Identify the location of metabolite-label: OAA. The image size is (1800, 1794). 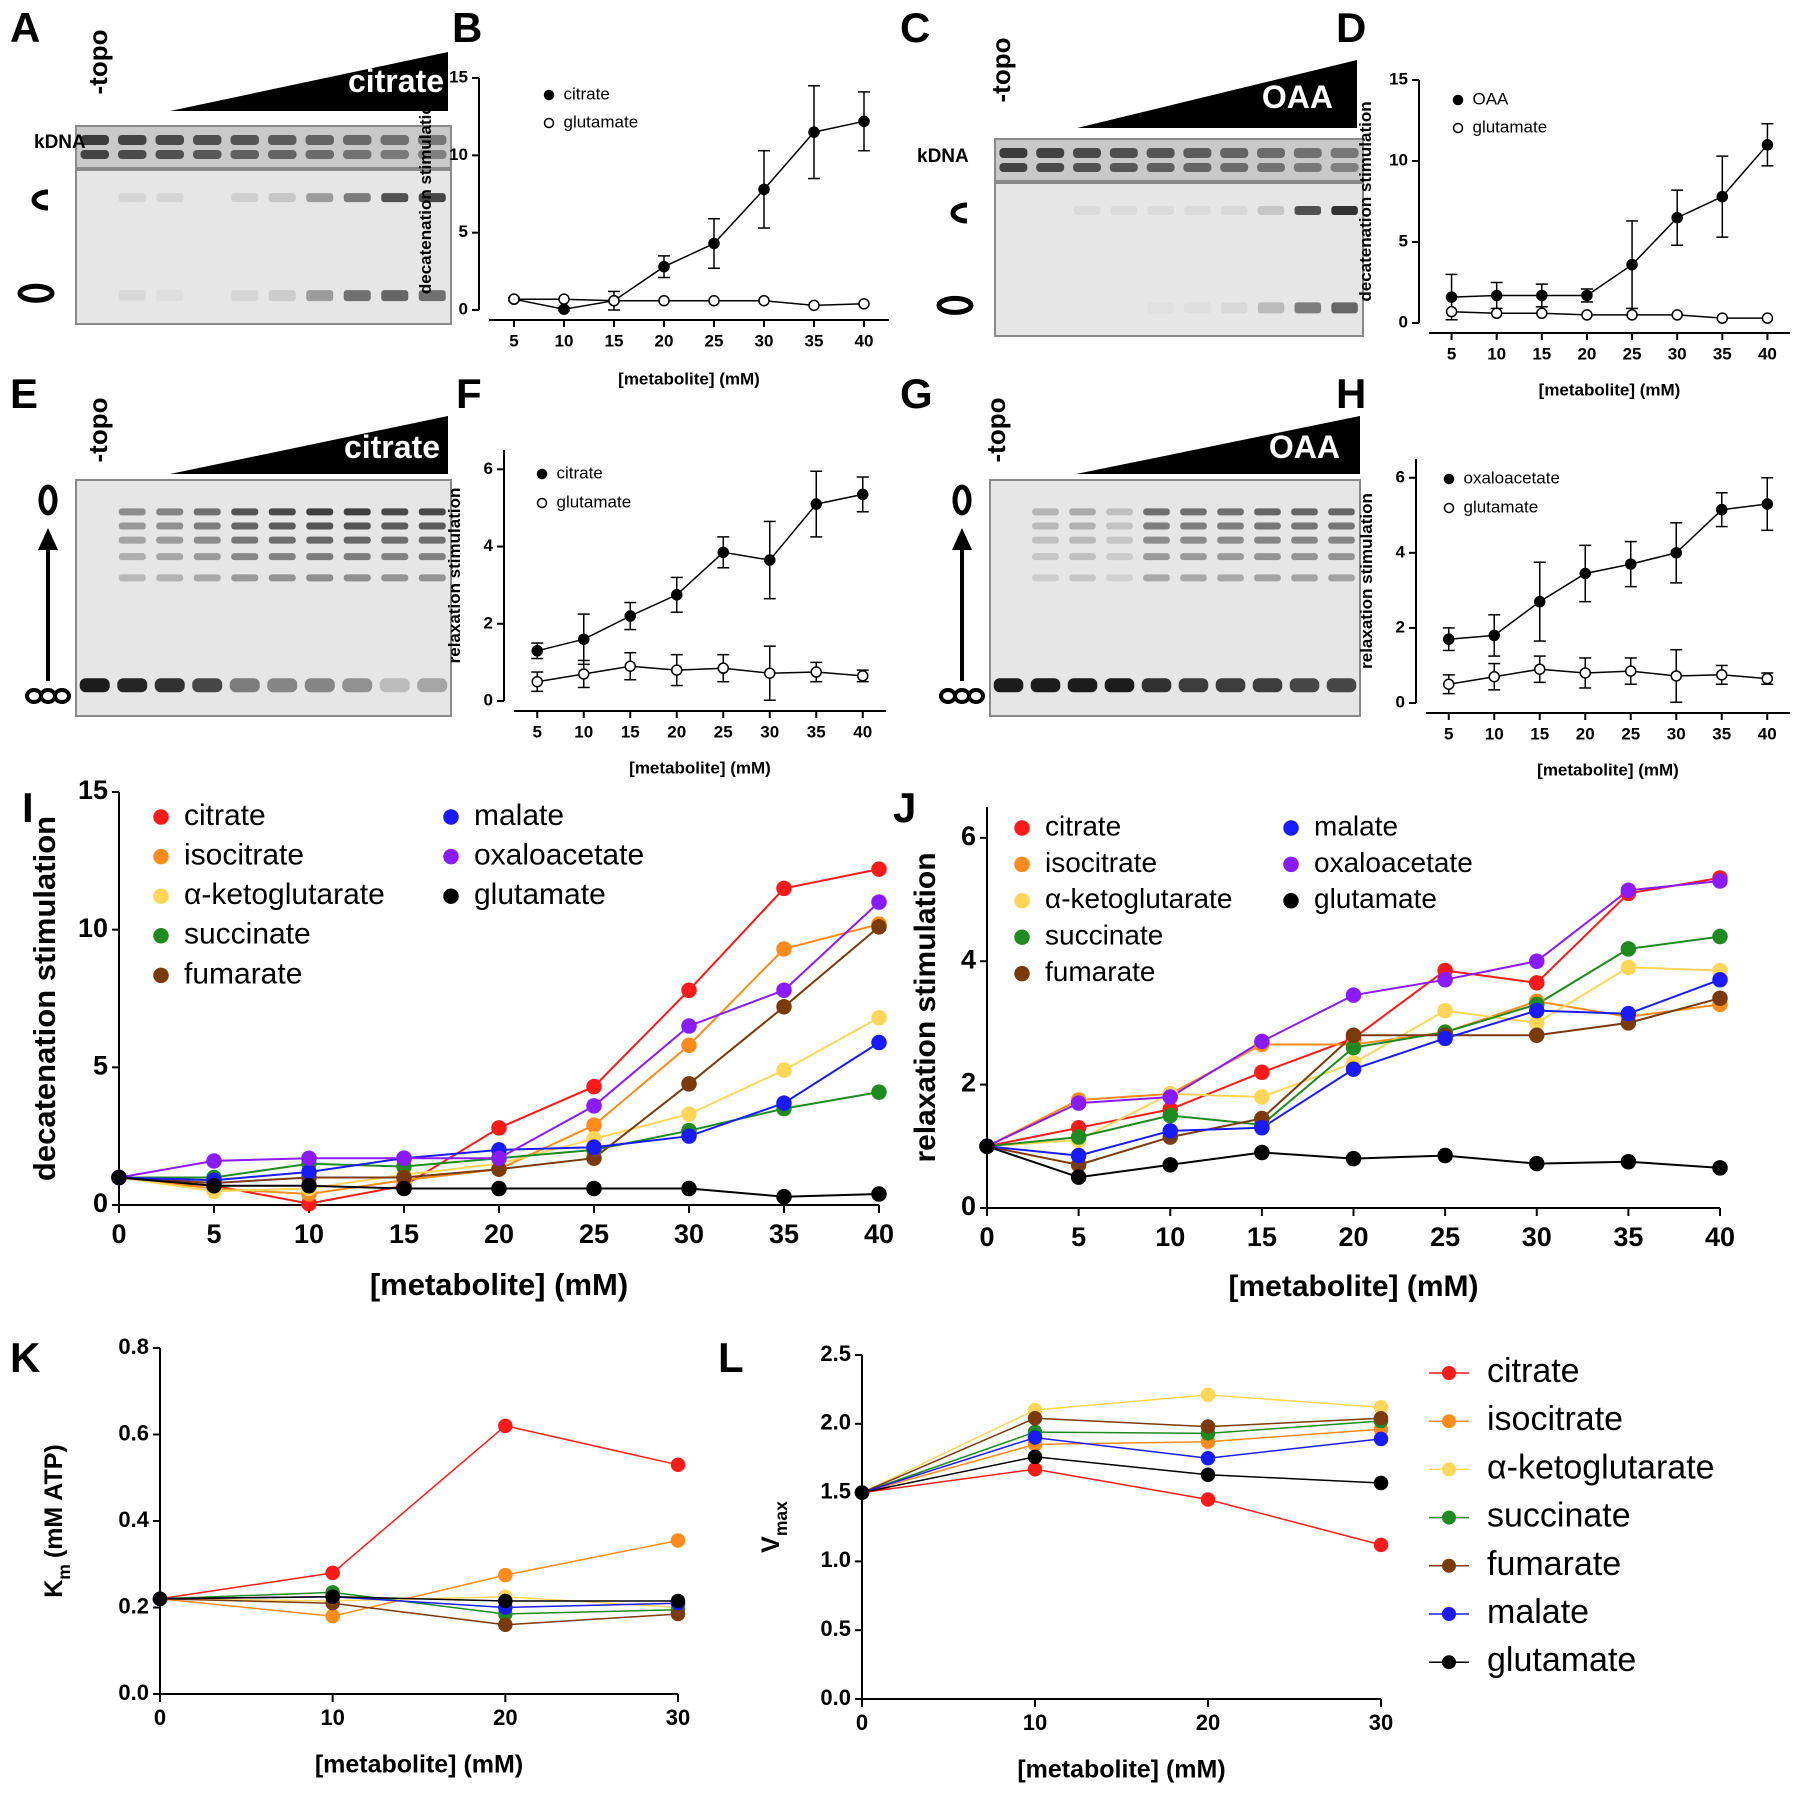
(1297, 97).